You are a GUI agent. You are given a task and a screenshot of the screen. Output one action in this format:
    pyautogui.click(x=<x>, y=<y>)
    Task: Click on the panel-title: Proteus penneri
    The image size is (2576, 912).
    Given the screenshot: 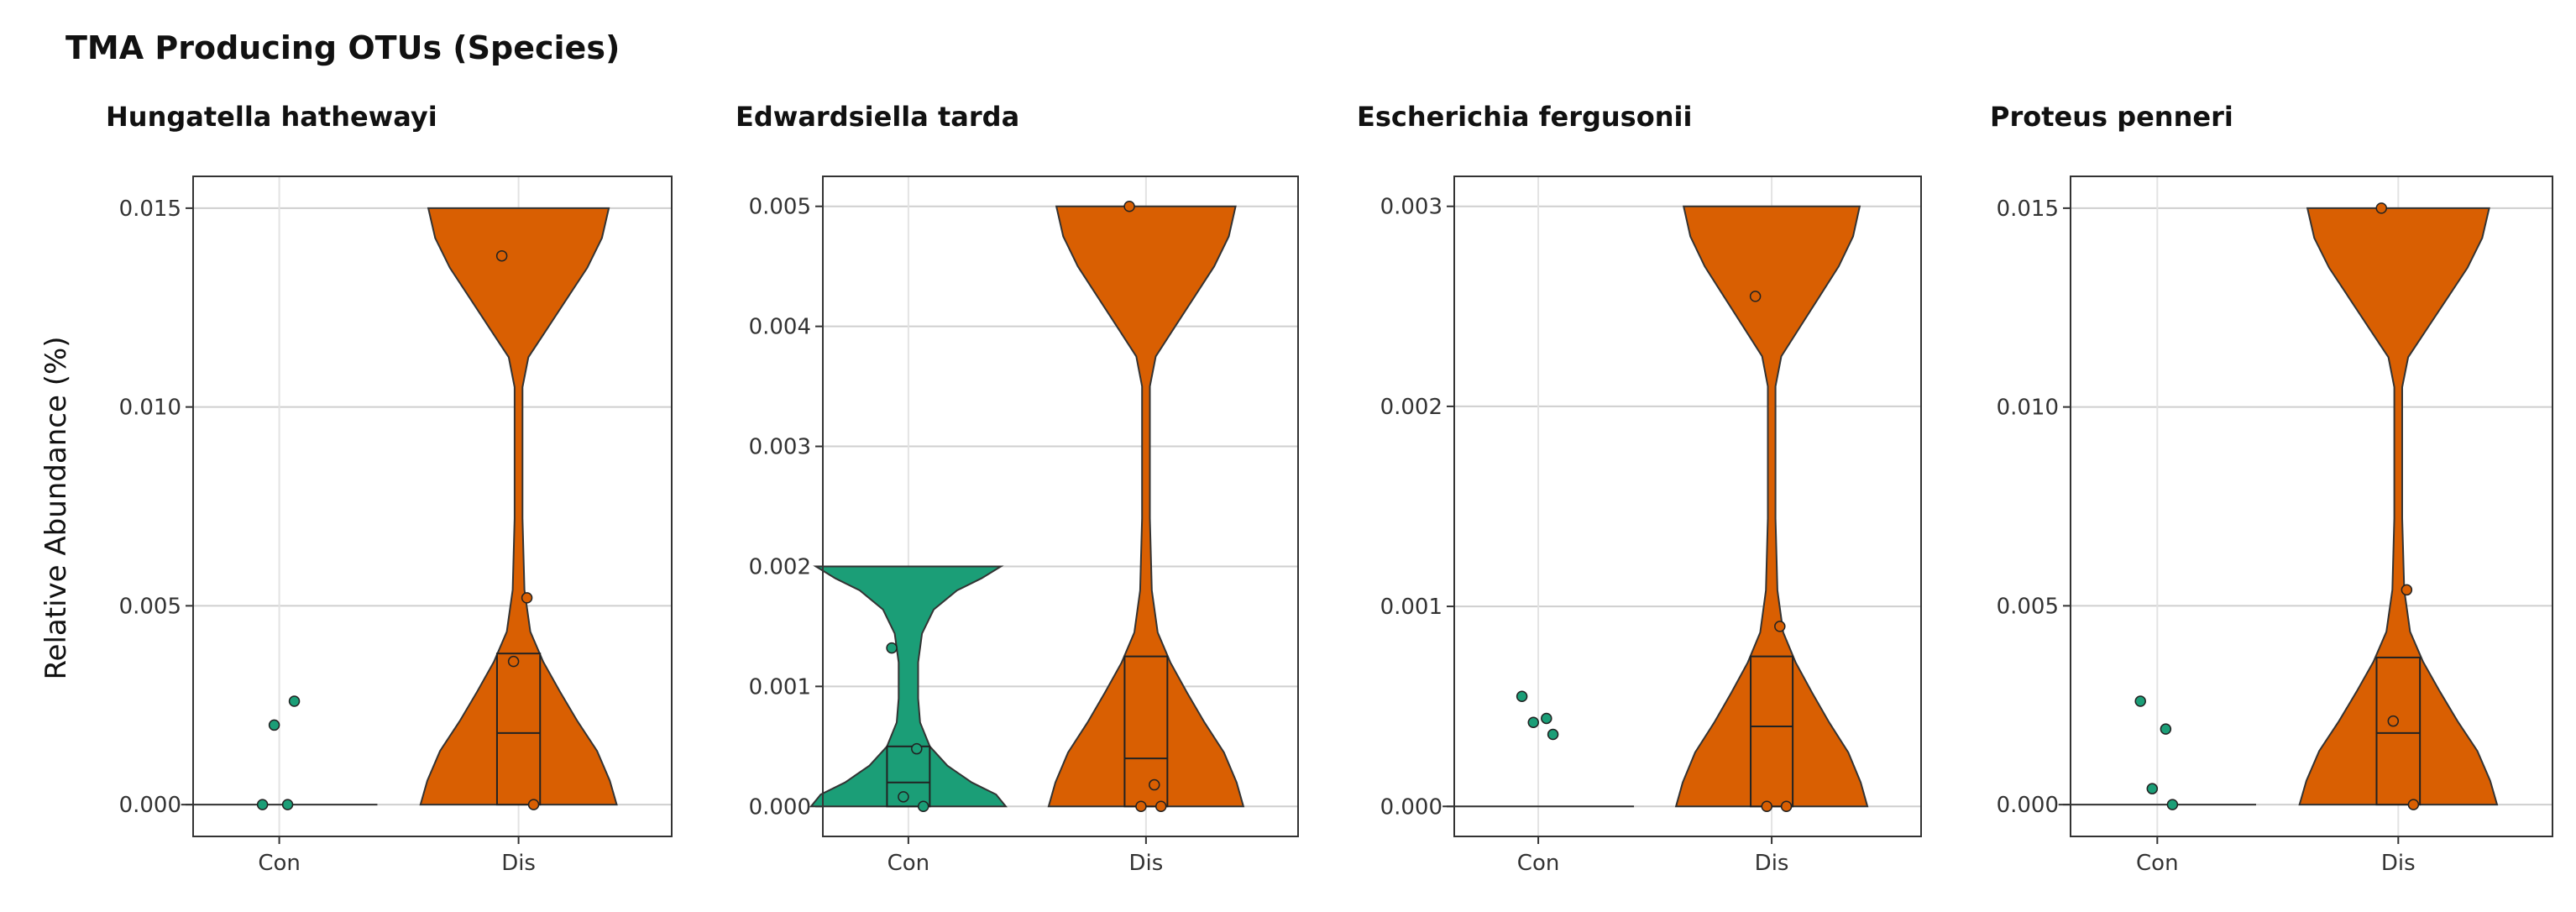 What is the action you would take?
    pyautogui.click(x=2112, y=117)
    